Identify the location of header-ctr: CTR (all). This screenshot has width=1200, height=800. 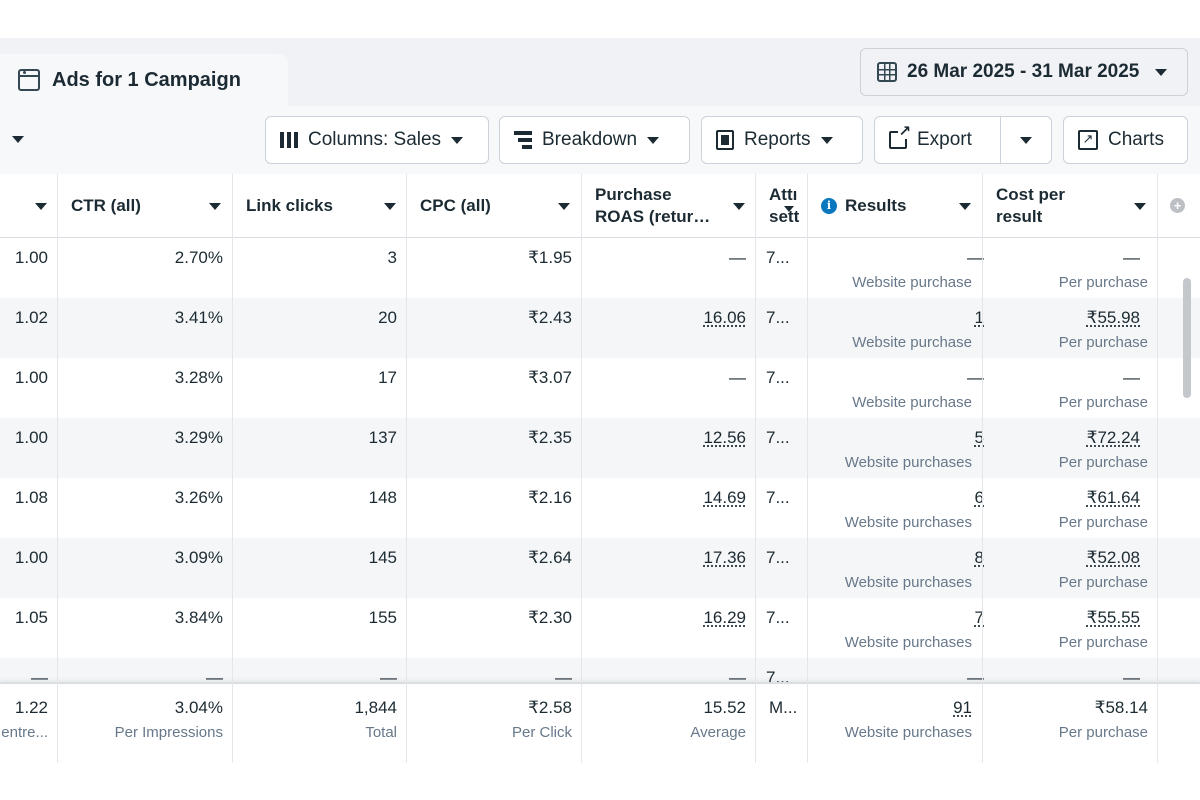
(106, 206).